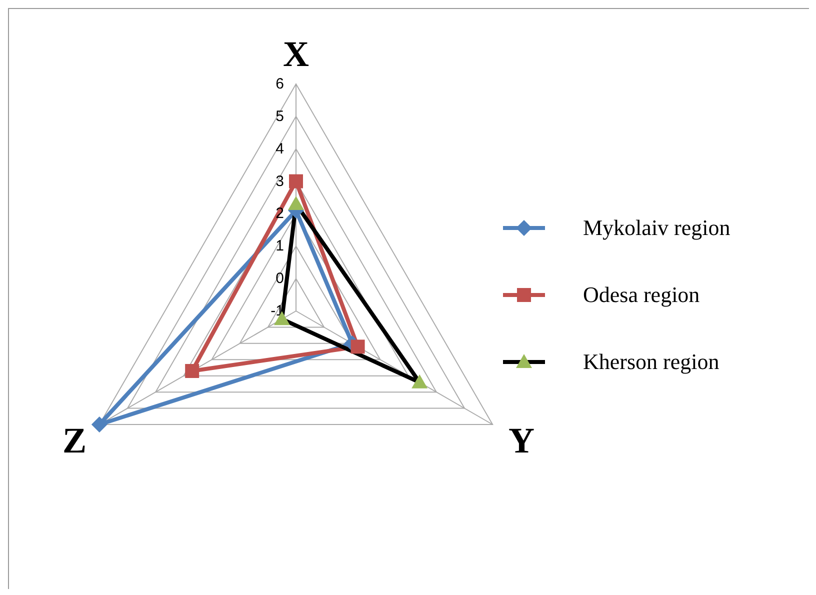  What do you see at coordinates (280, 279) in the screenshot?
I see `y-tick-label: 0` at bounding box center [280, 279].